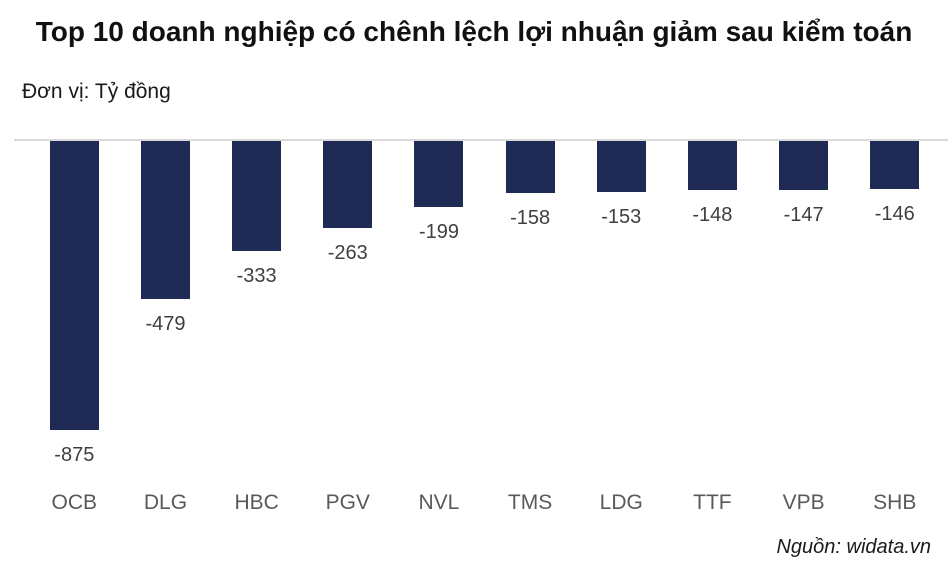 The height and width of the screenshot is (568, 948). Describe the element at coordinates (621, 166) in the screenshot. I see `bar-ldg` at that location.